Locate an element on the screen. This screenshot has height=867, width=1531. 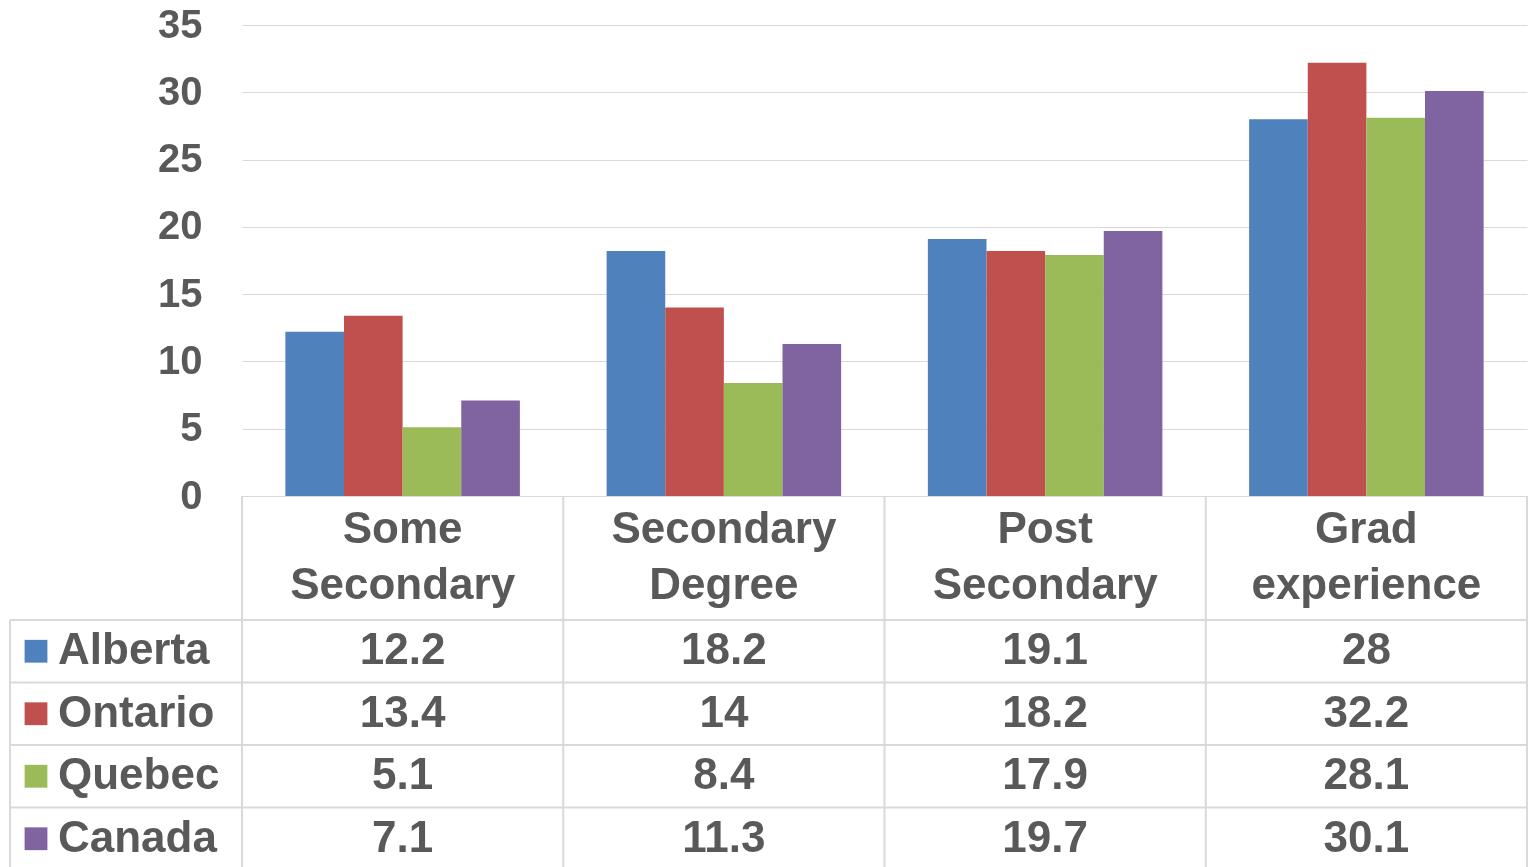
y-tick-label: 15 is located at coordinates (180, 292).